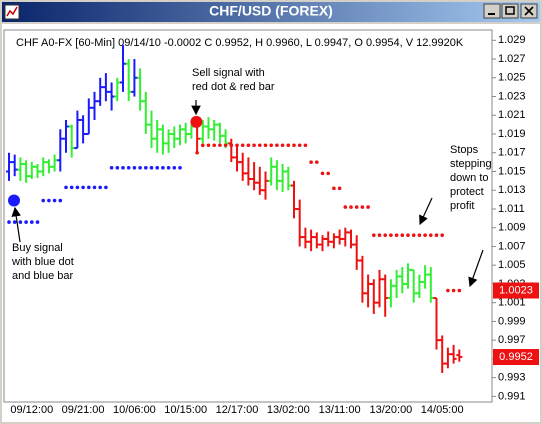 This screenshot has width=542, height=424. I want to click on annotation: protect, so click(467, 192).